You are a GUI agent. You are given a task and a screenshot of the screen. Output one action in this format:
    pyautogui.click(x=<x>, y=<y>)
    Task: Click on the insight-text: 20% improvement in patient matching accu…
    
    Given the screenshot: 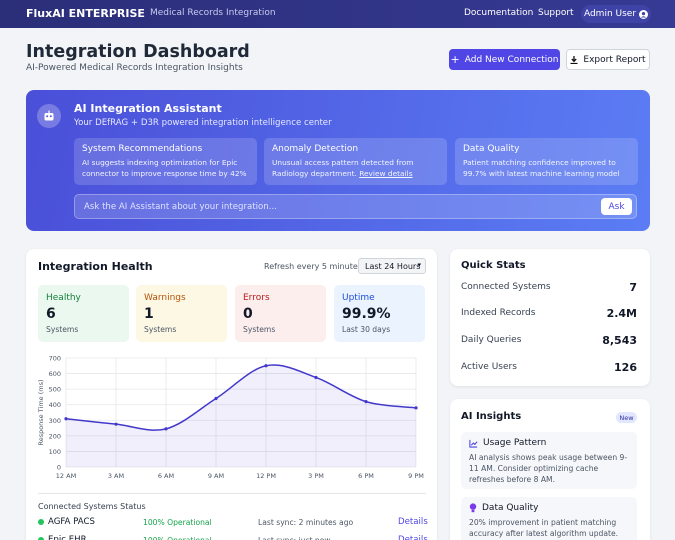 What is the action you would take?
    pyautogui.click(x=544, y=528)
    